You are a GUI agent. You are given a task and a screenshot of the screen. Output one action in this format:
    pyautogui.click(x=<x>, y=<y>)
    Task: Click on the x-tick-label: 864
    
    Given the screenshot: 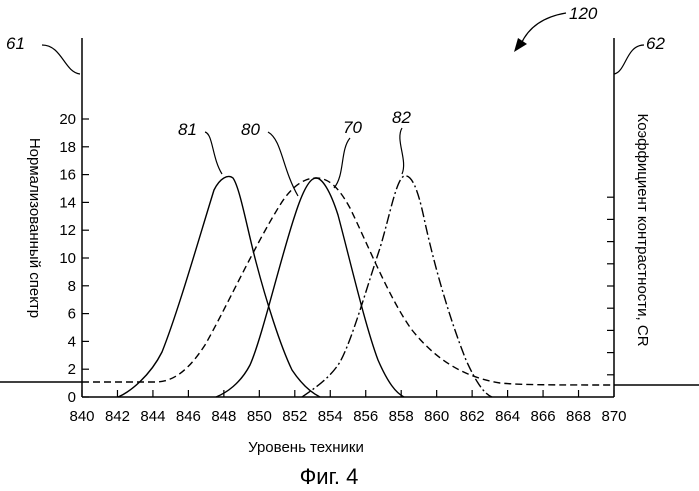 What is the action you would take?
    pyautogui.click(x=507, y=416)
    